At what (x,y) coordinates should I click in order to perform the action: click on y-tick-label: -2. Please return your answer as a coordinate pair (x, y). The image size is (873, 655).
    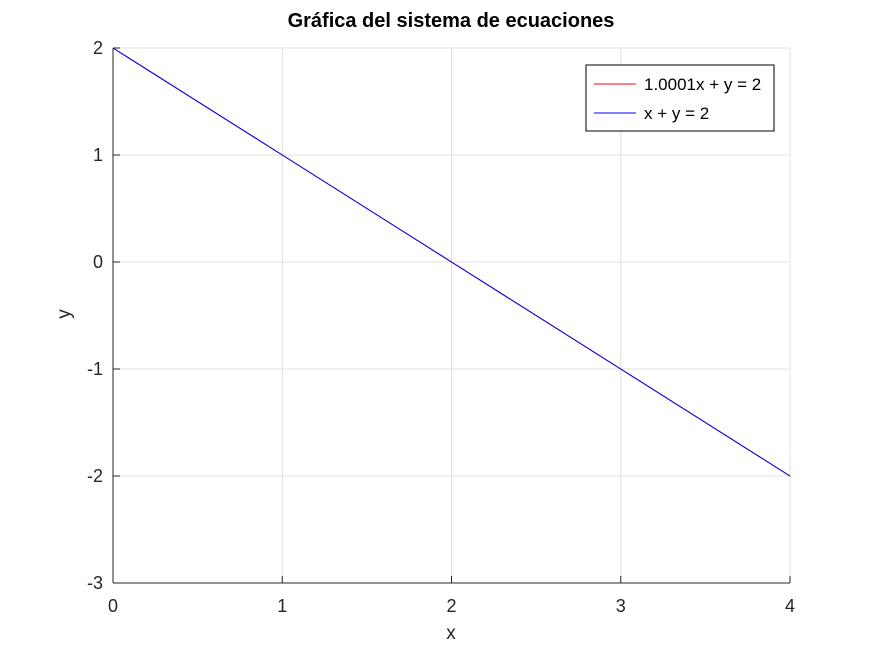
    Looking at the image, I should click on (95, 476).